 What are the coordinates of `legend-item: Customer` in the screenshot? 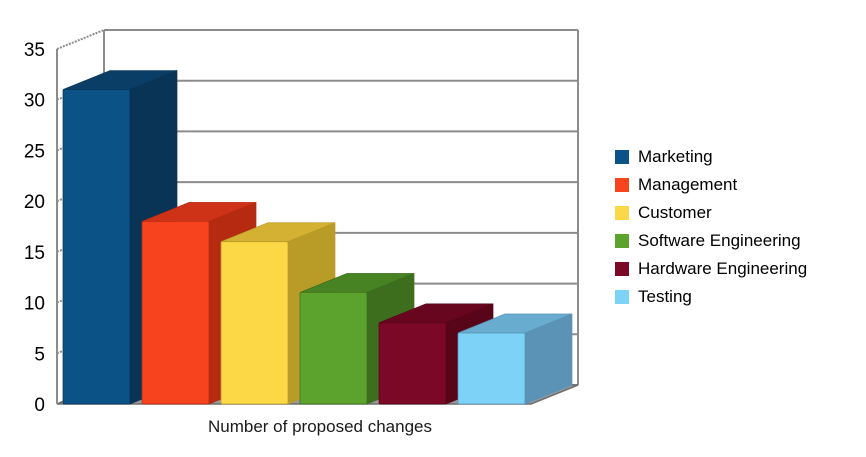 It's located at (663, 212).